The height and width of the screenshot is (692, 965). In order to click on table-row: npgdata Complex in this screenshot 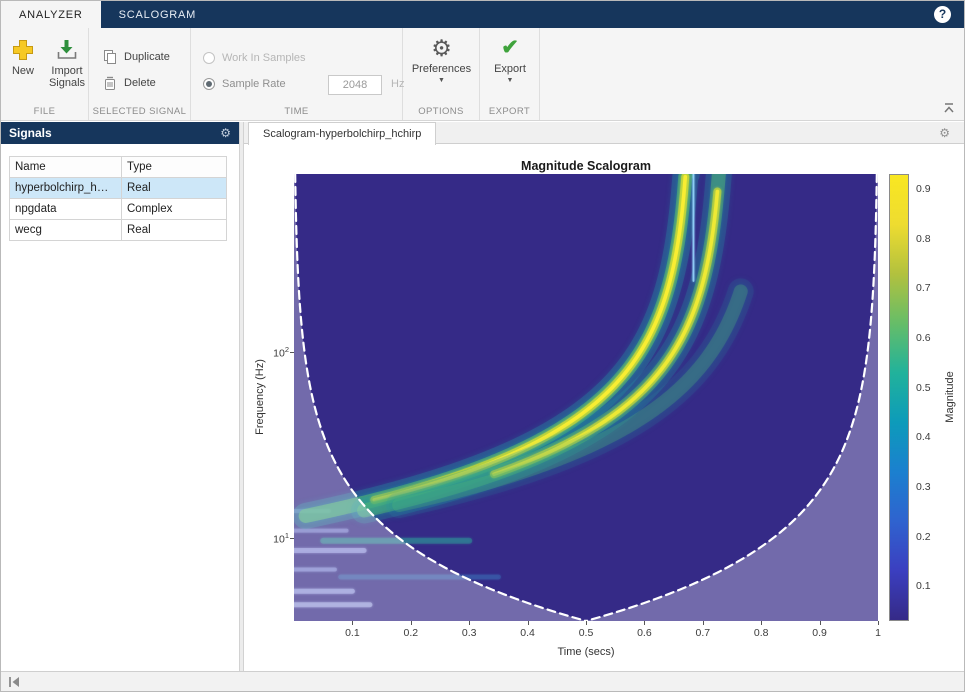, I will do `click(118, 209)`.